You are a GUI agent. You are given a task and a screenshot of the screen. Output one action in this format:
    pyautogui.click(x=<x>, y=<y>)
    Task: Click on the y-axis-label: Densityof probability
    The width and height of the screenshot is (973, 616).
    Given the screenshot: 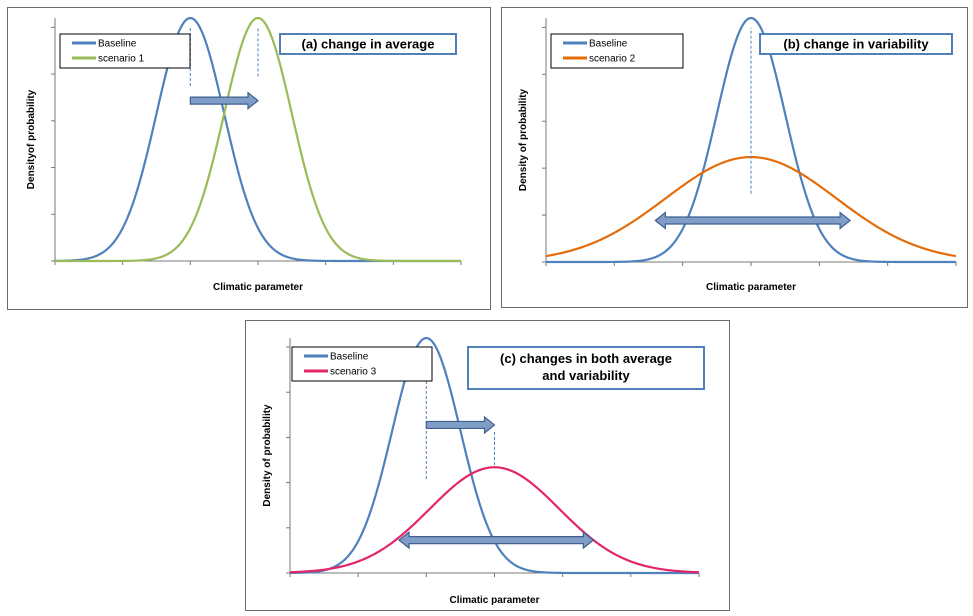 What is the action you would take?
    pyautogui.click(x=31, y=139)
    